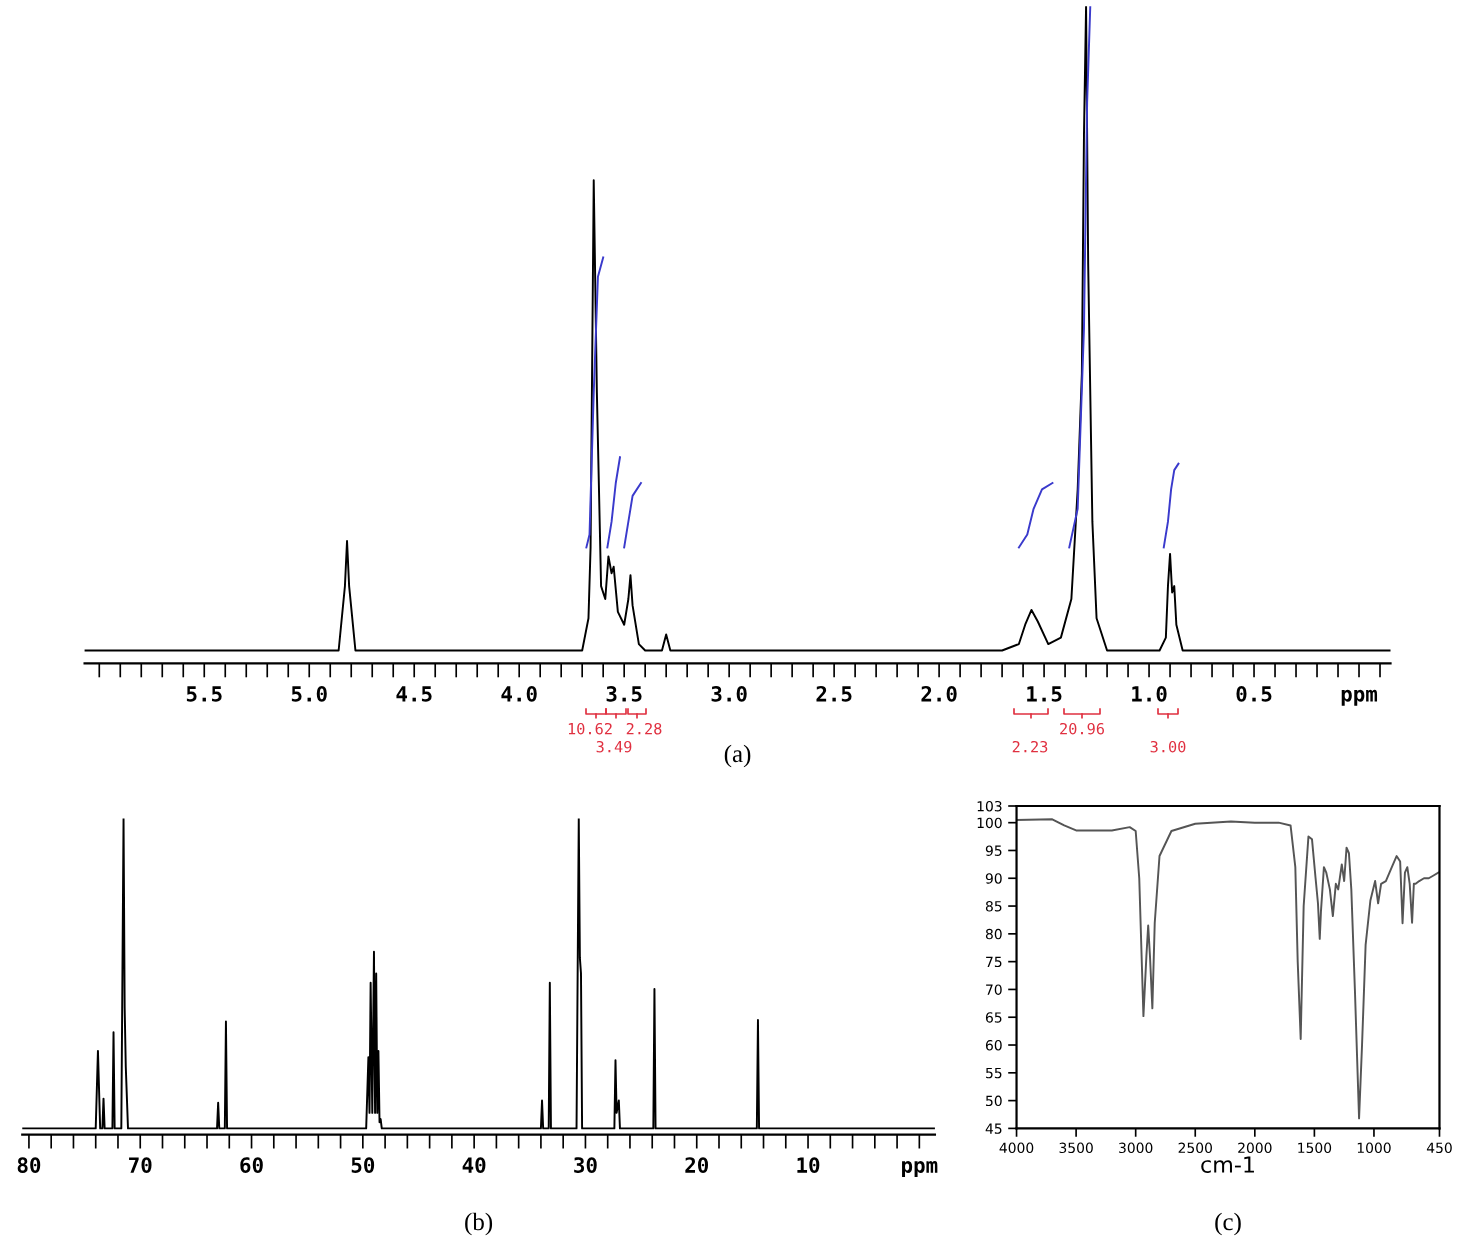 The image size is (1484, 1240). I want to click on x-tick-label: 70, so click(140, 1165).